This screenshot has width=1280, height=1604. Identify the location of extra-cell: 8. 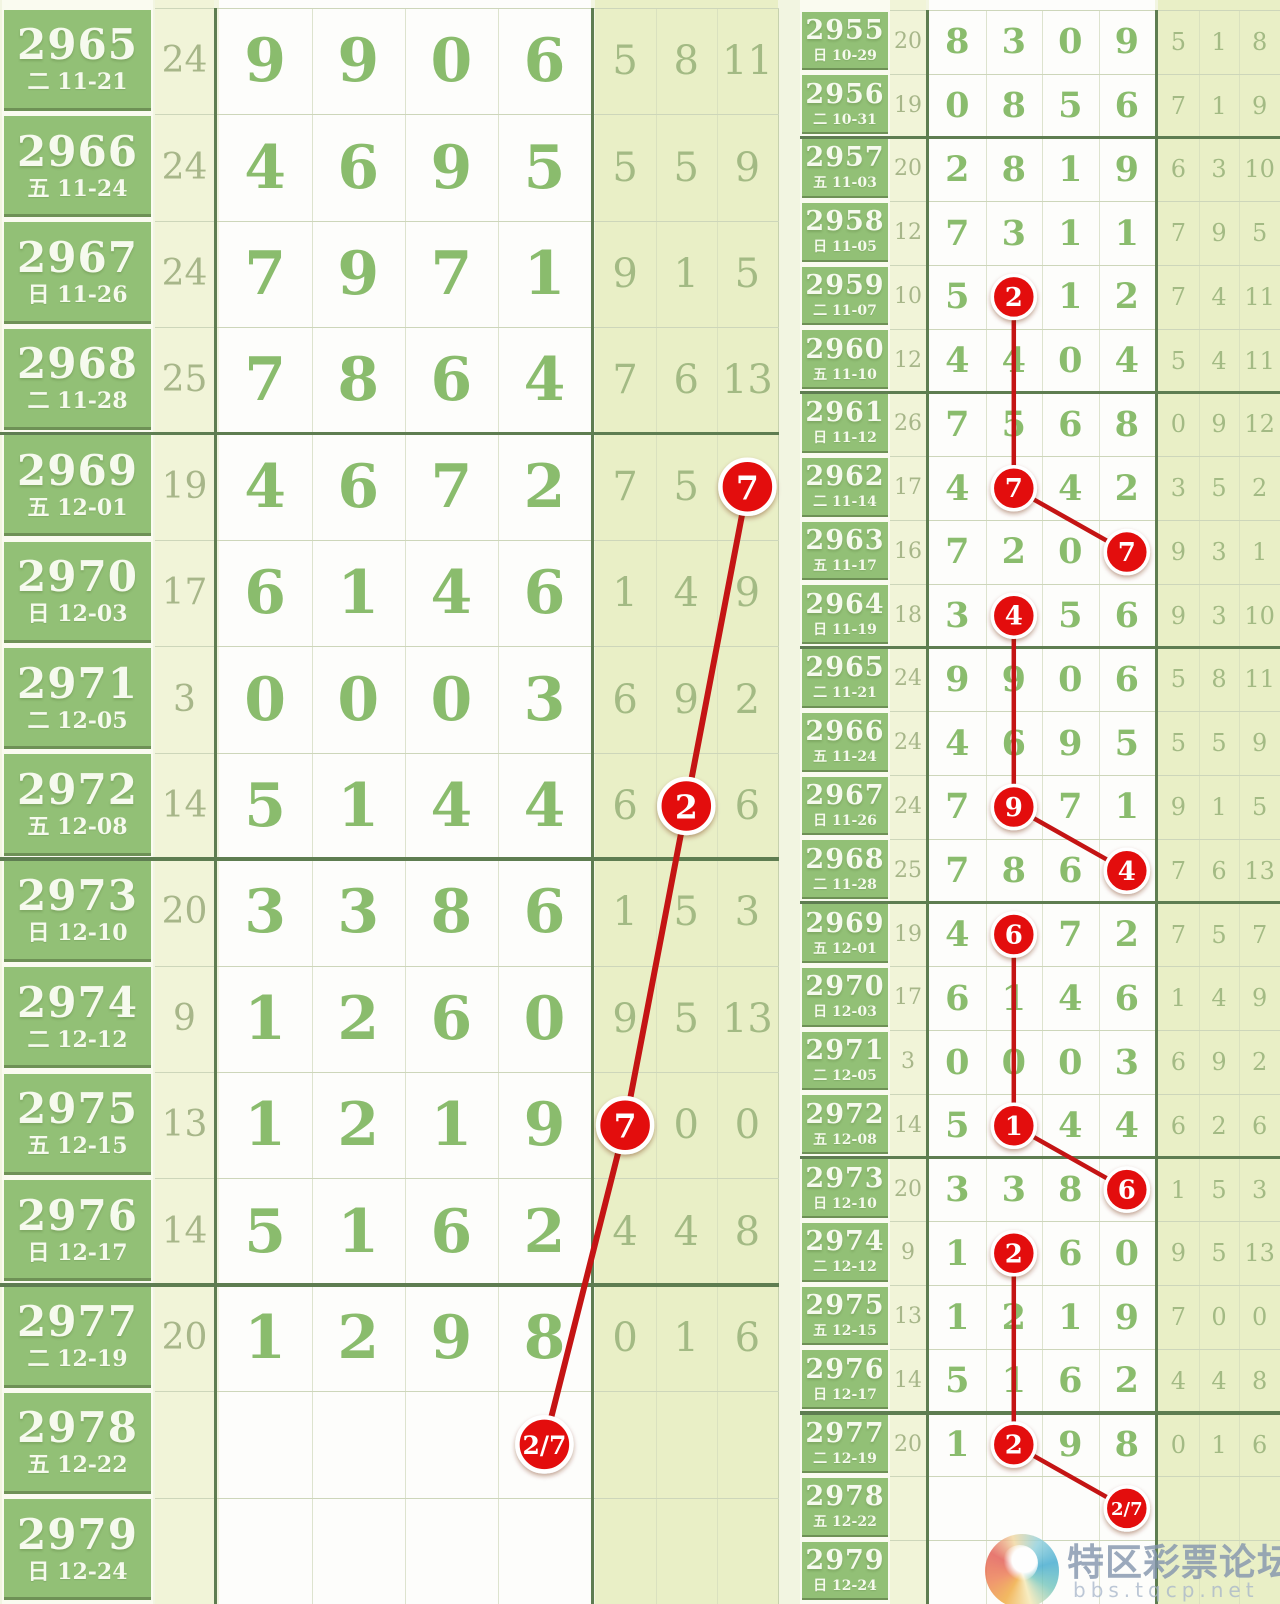
(686, 61).